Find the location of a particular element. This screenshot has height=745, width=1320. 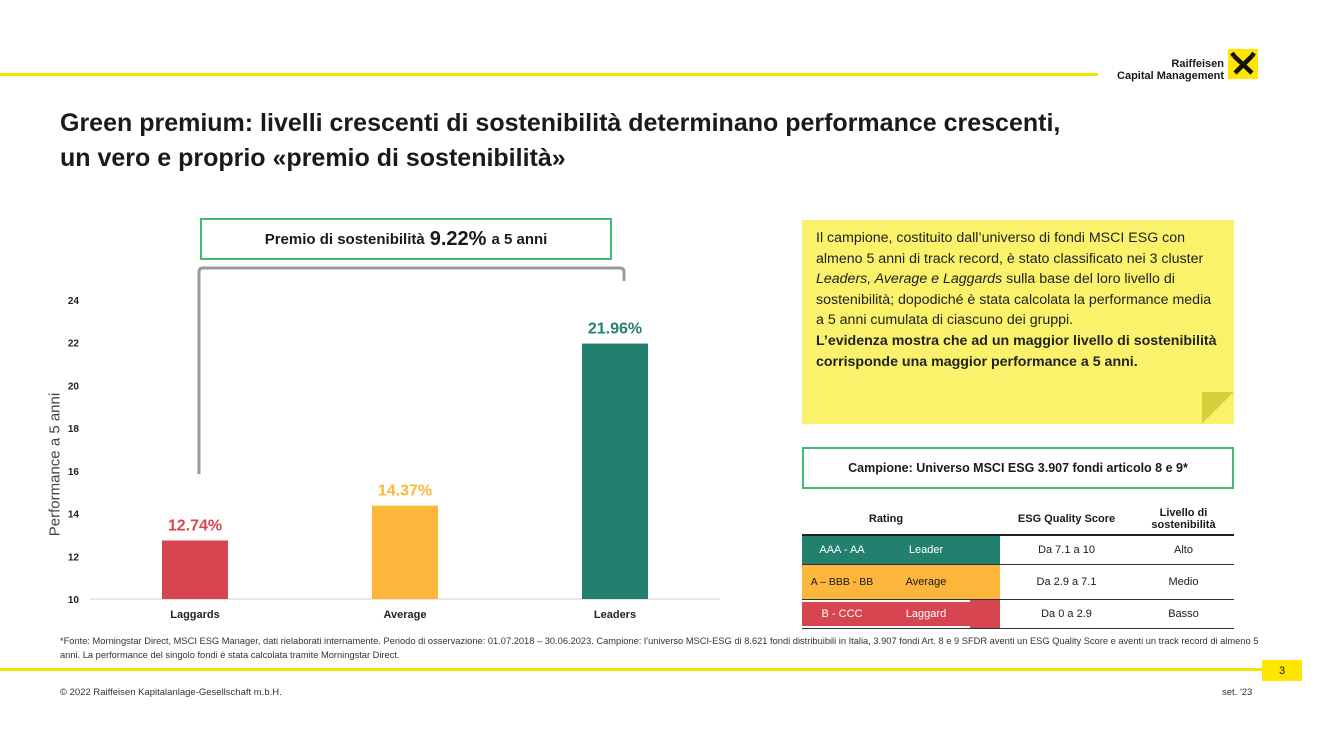

rating-cell: AAA - AA Leader is located at coordinates (886, 550).